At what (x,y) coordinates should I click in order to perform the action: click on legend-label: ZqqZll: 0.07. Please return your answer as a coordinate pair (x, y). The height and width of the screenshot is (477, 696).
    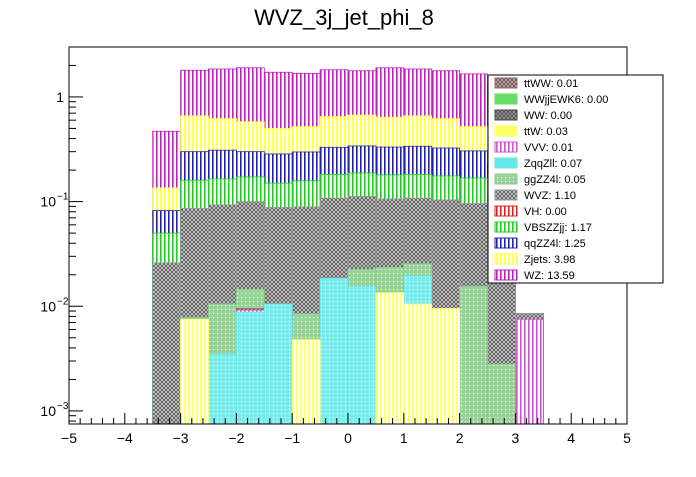
    Looking at the image, I should click on (553, 164).